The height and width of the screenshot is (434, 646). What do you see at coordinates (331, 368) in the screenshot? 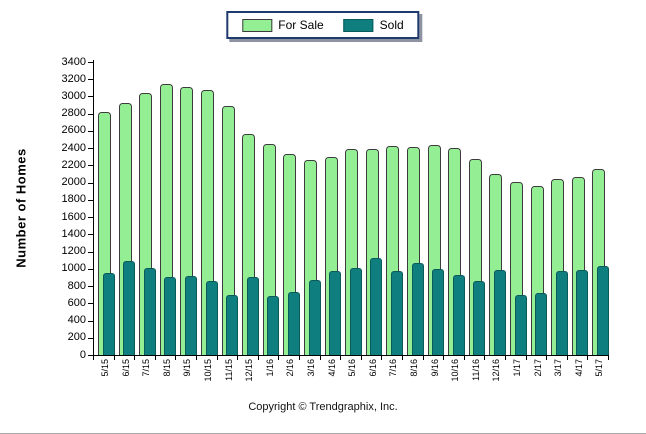
I see `x-axis-label: 4/16` at bounding box center [331, 368].